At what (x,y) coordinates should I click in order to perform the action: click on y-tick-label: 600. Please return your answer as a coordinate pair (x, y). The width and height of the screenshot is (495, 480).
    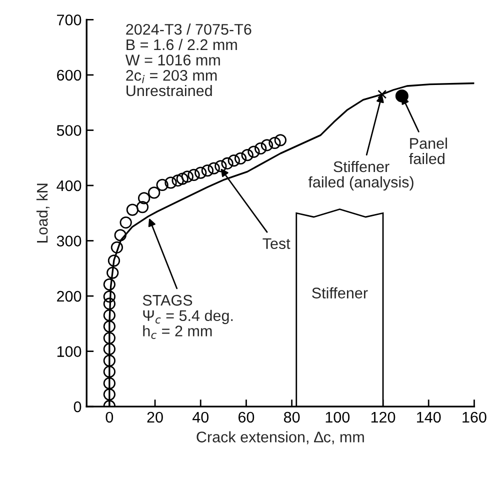
    Looking at the image, I should click on (69, 75).